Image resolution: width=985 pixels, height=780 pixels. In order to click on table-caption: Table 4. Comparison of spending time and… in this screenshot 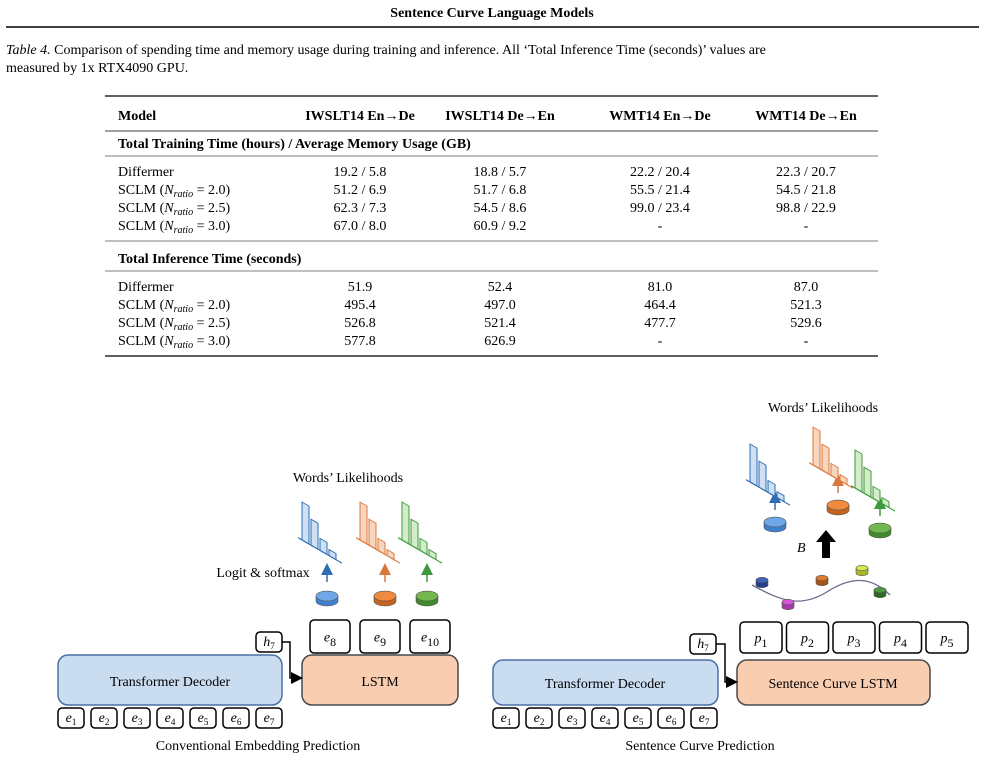, I will do `click(386, 50)`.